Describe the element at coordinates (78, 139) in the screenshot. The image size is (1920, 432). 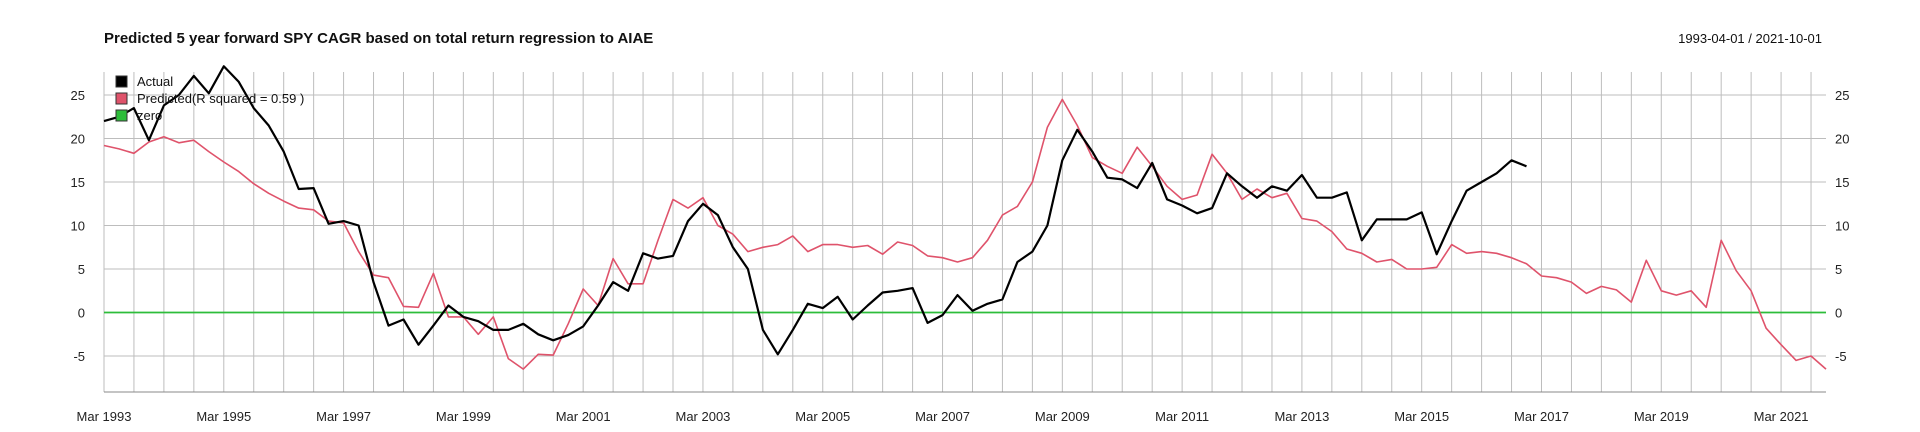
I see `y-tick-label-left: 20` at that location.